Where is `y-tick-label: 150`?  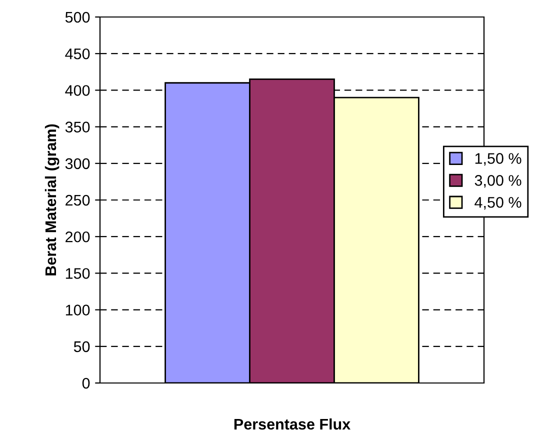
y-tick-label: 150 is located at coordinates (78, 273).